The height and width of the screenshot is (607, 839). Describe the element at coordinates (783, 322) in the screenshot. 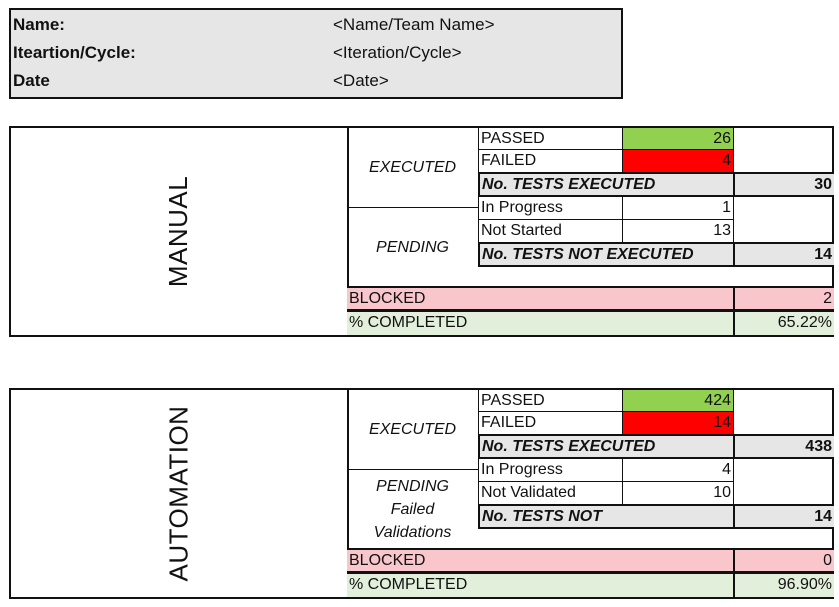

I see `manual-completed-value: 65.22%` at that location.